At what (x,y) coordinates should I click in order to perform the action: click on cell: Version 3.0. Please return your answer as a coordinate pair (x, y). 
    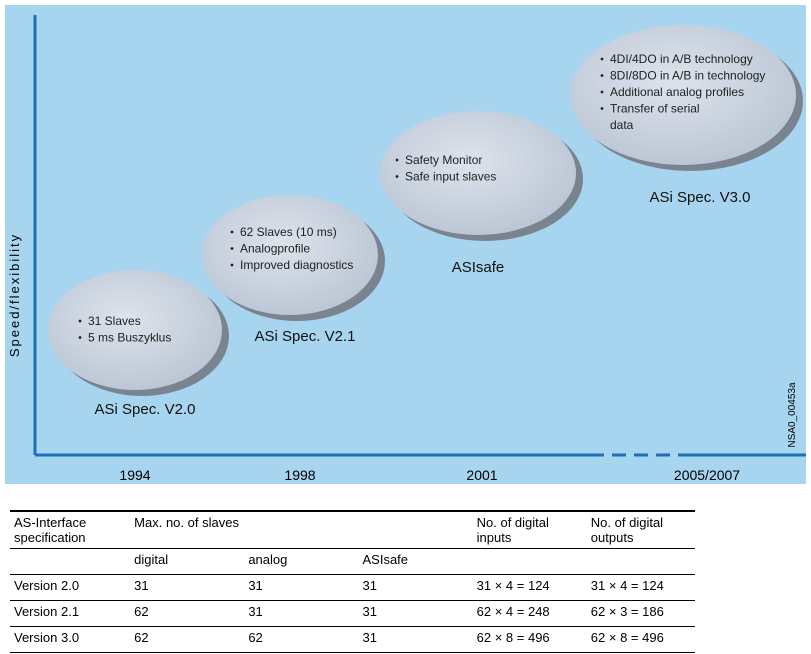
    Looking at the image, I should click on (70, 639).